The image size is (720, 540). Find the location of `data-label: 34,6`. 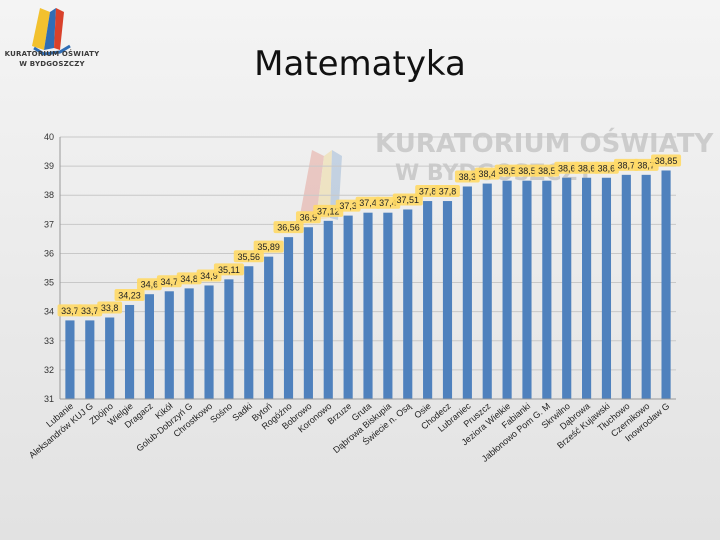

data-label: 34,6 is located at coordinates (150, 285).